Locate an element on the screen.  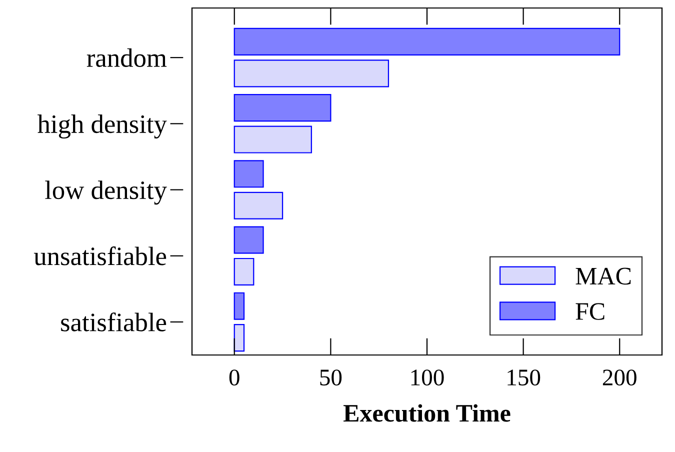
x-tick-label: 100 is located at coordinates (427, 378).